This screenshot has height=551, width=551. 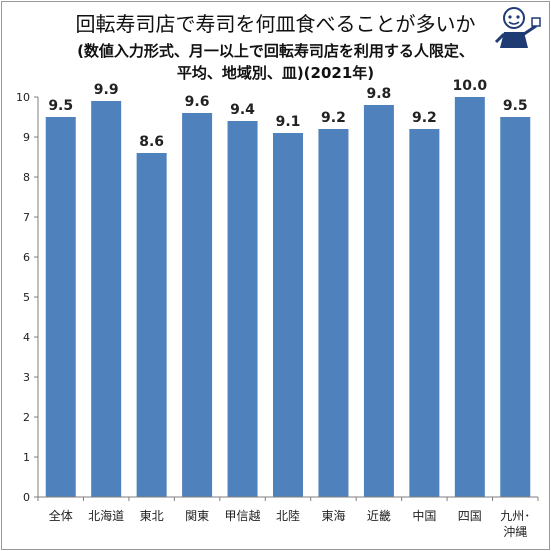 What do you see at coordinates (288, 122) in the screenshot?
I see `data-label: 9.1` at bounding box center [288, 122].